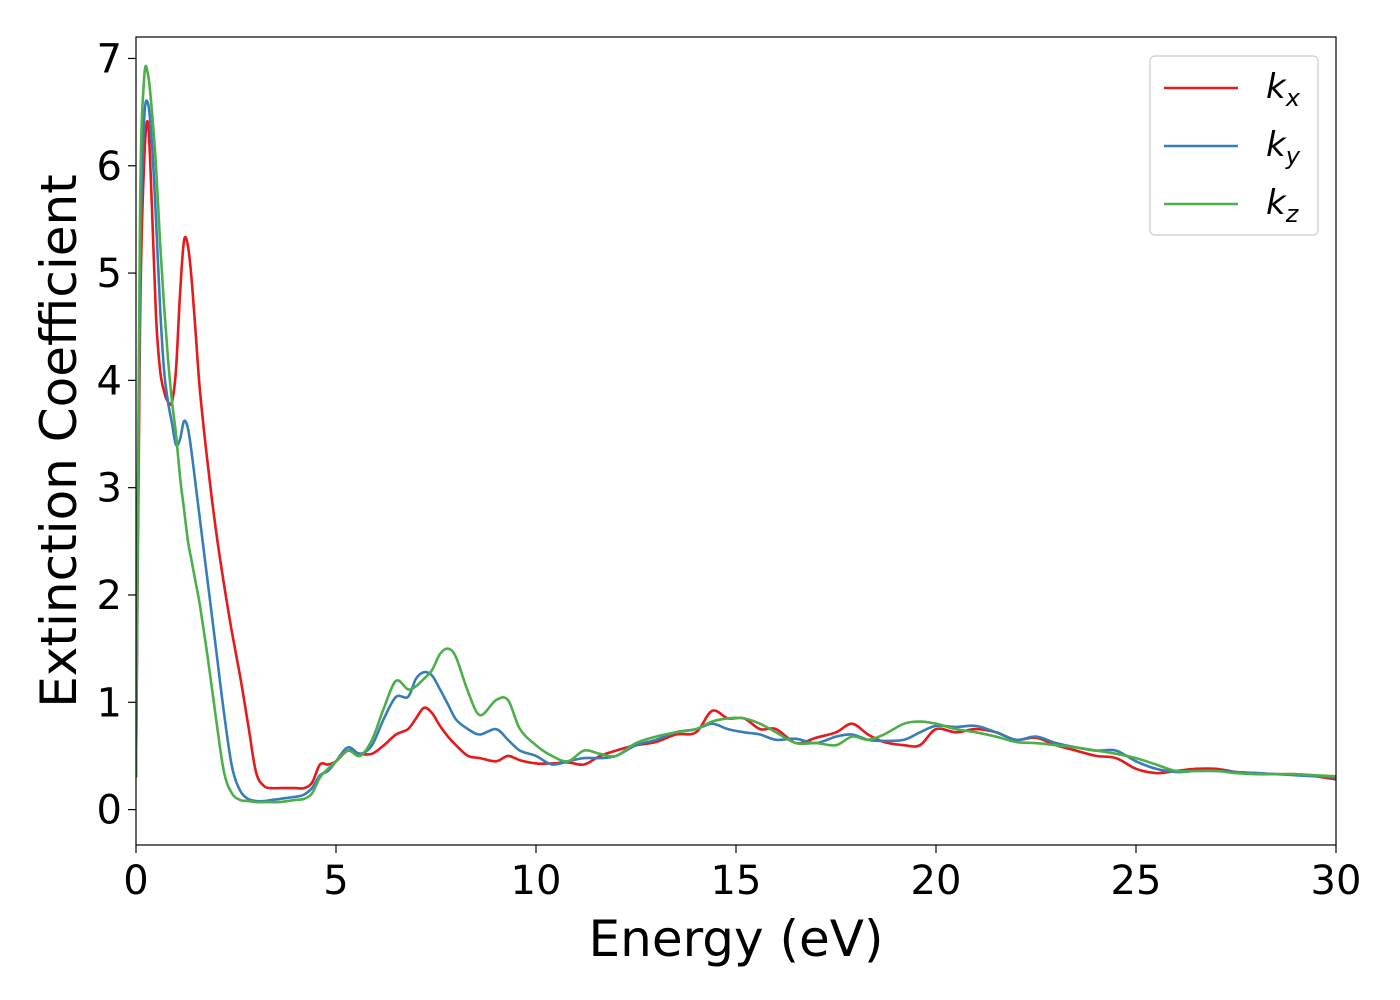 The height and width of the screenshot is (1000, 1400). Describe the element at coordinates (59, 441) in the screenshot. I see `y-axis-label: Extinction Coefficient` at that location.